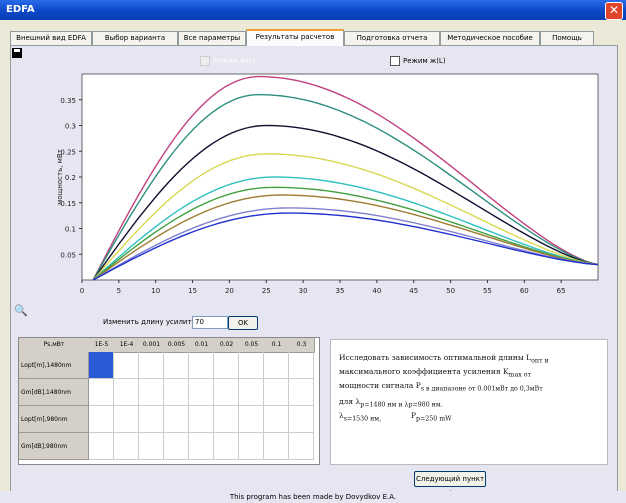 The height and width of the screenshot is (503, 626). Describe the element at coordinates (21, 310) in the screenshot. I see `magnifier-icon: 🔍` at that location.